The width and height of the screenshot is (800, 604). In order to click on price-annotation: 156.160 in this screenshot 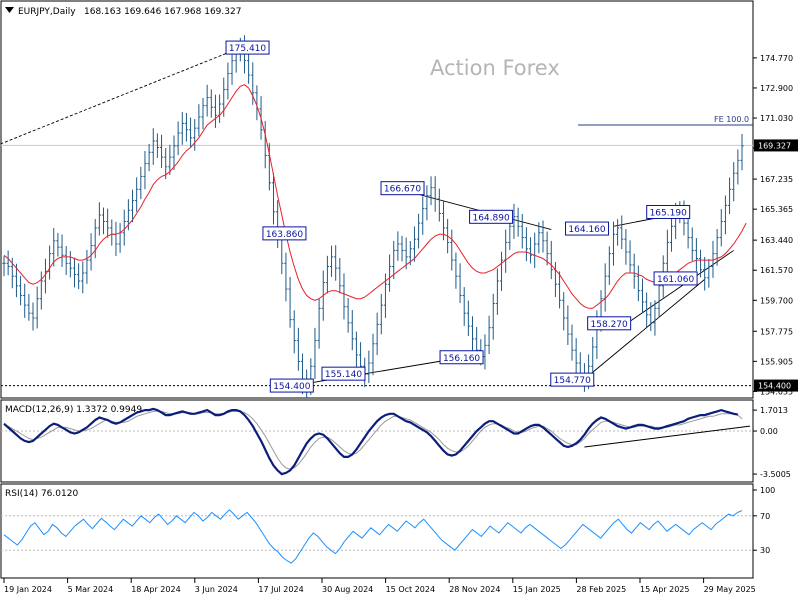, I will do `click(461, 357)`.